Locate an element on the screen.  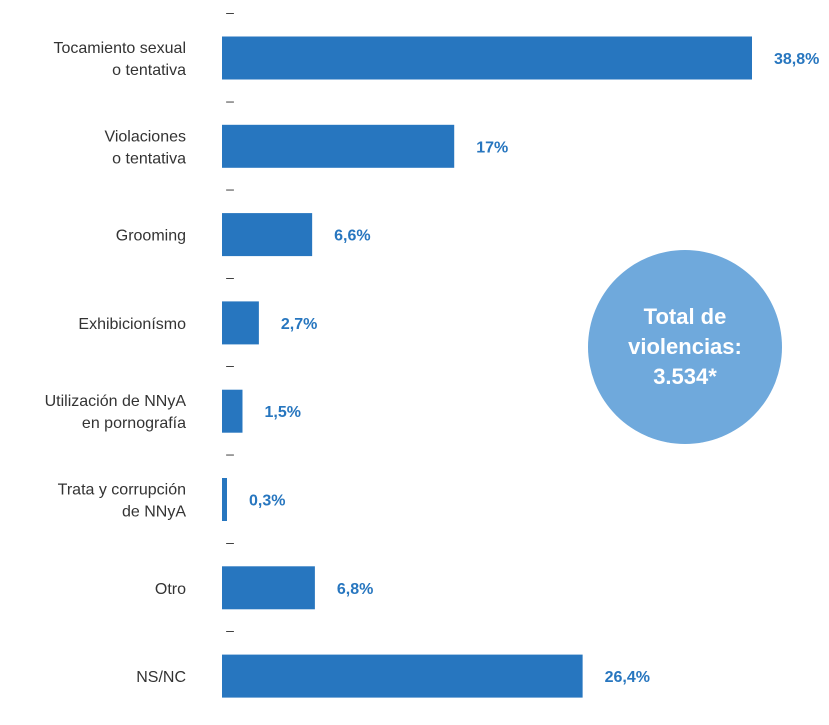
category-label: Tocamiento sexual o tentativa is located at coordinates (119, 59).